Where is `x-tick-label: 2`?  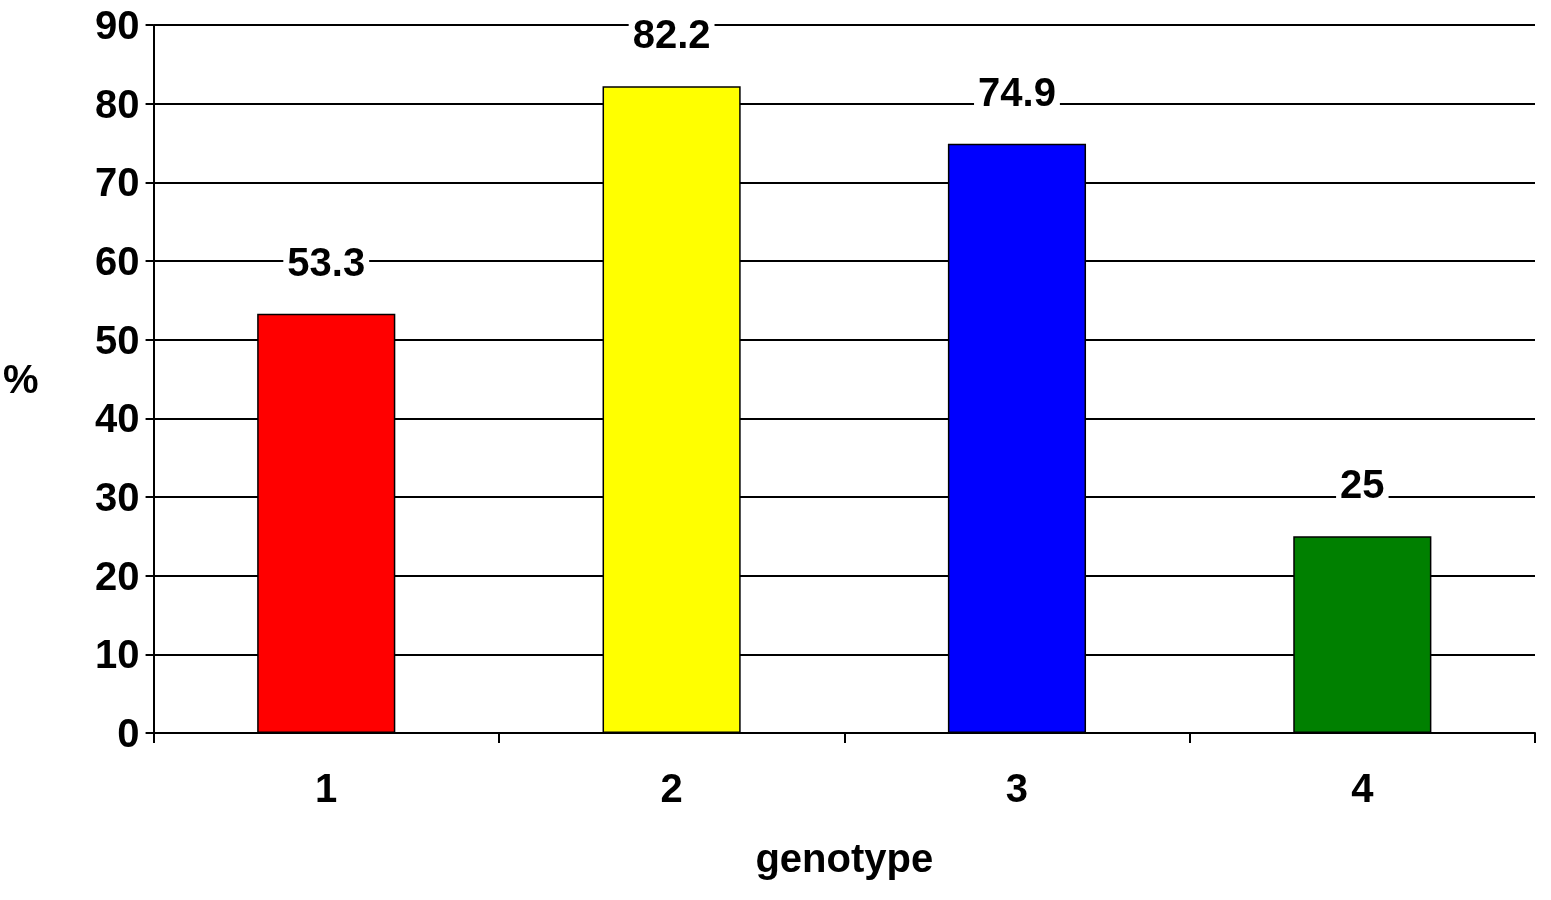
x-tick-label: 2 is located at coordinates (671, 788).